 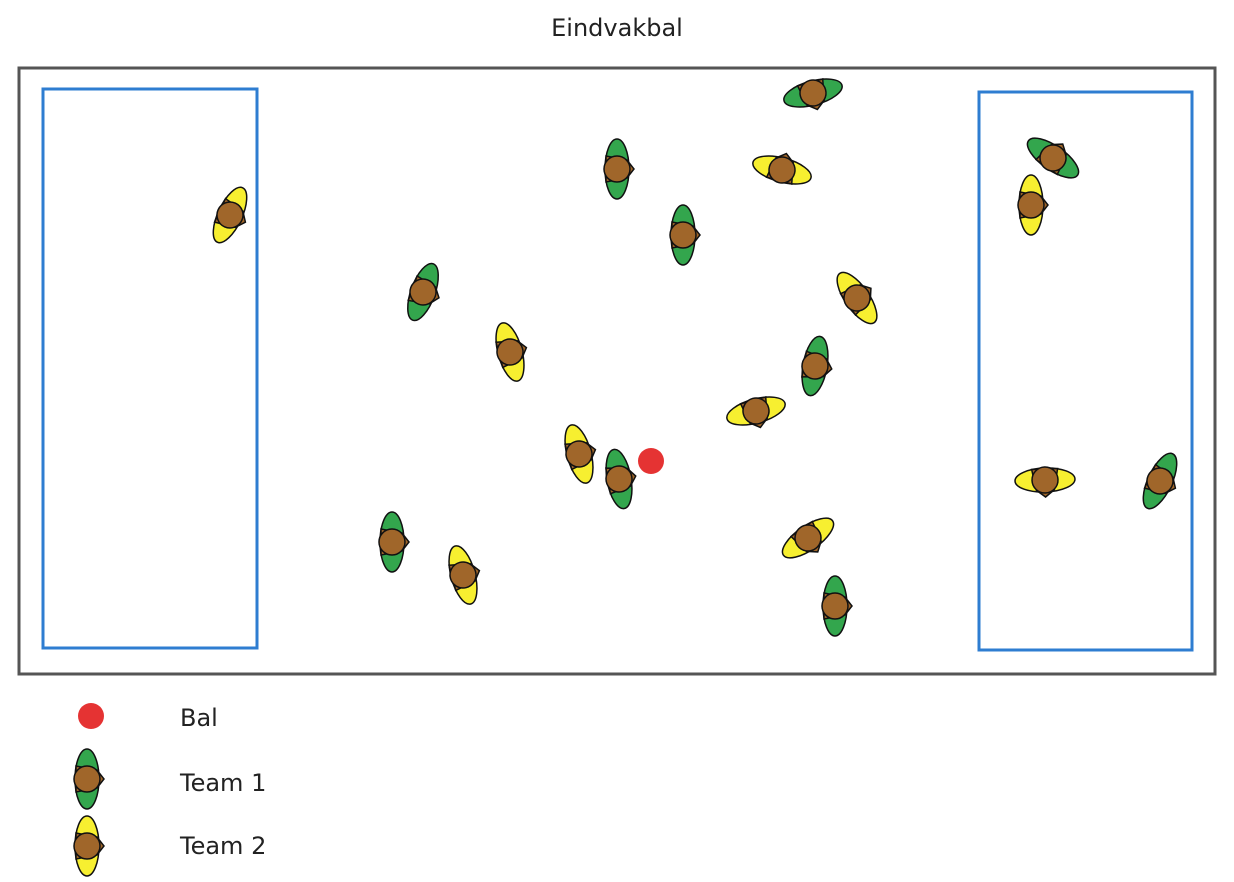 I want to click on legend-team2-marker, so click(x=89, y=846).